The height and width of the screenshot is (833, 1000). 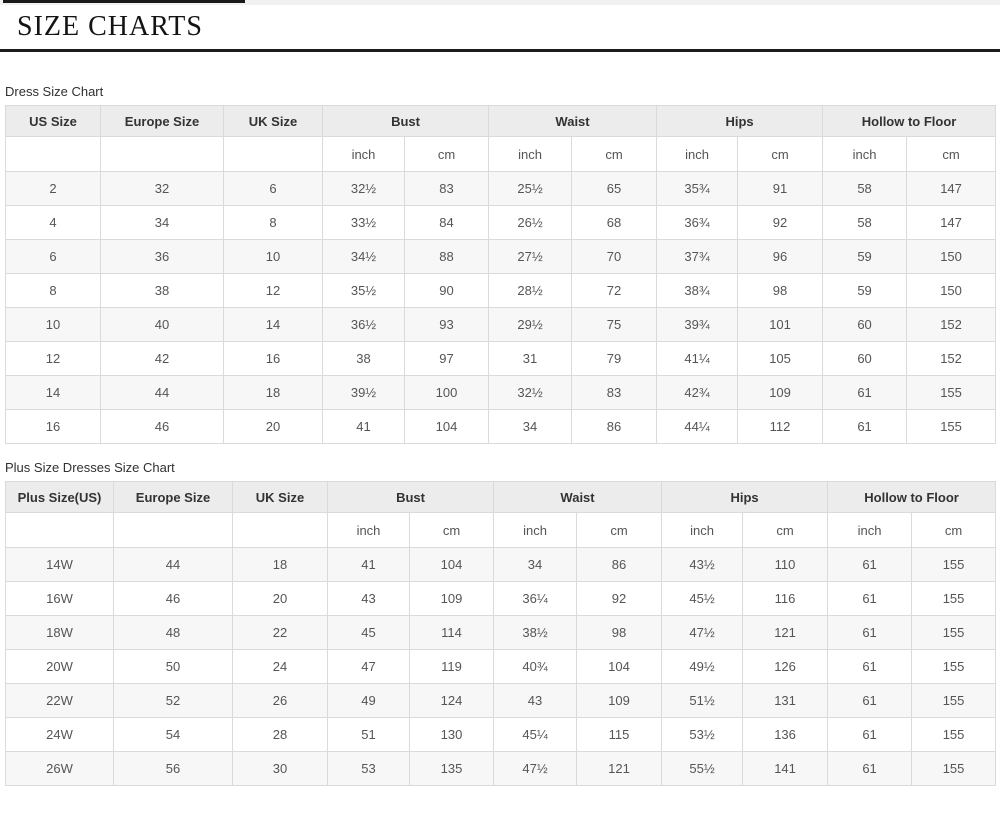 What do you see at coordinates (280, 768) in the screenshot?
I see `data-cell: 30` at bounding box center [280, 768].